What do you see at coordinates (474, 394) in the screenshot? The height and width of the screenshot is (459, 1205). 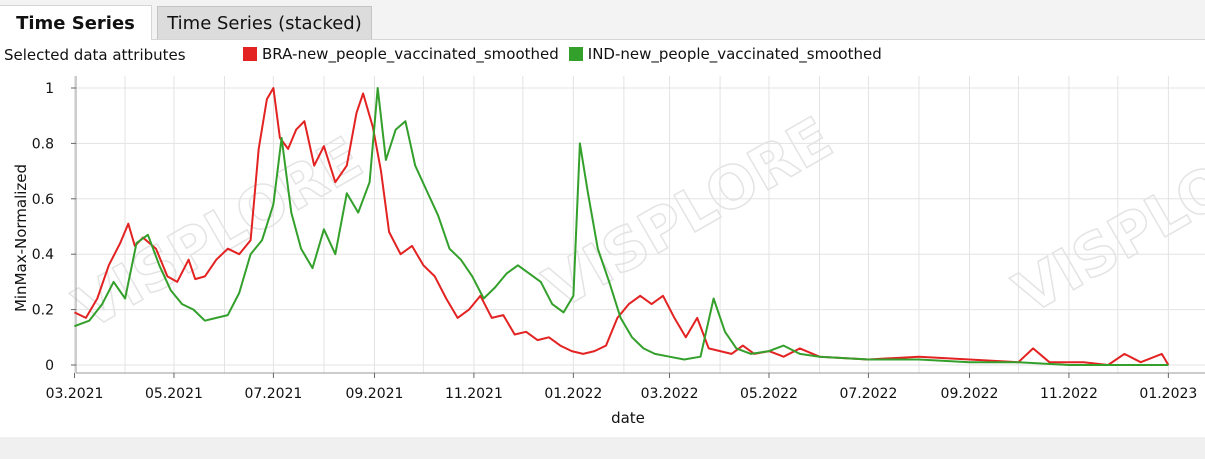 I see `x-tick-label: 11.2021` at bounding box center [474, 394].